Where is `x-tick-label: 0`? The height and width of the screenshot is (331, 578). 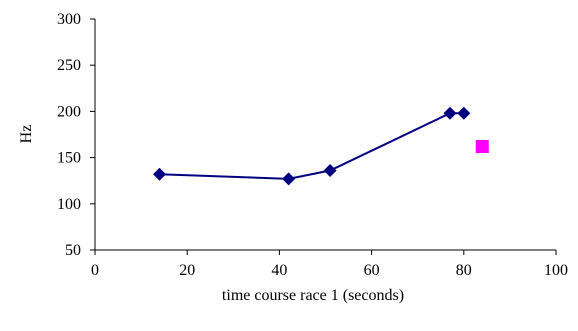
x-tick-label: 0 is located at coordinates (95, 270).